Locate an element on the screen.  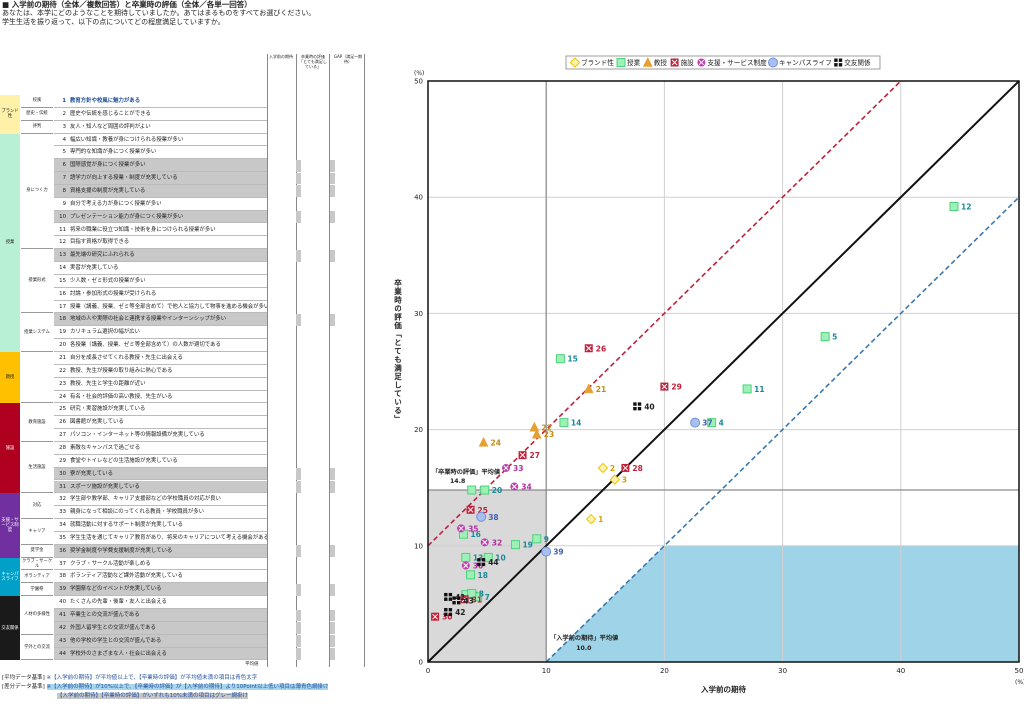
item-text: ボランティア活動など課外活動が充実している is located at coordinates (126, 576).